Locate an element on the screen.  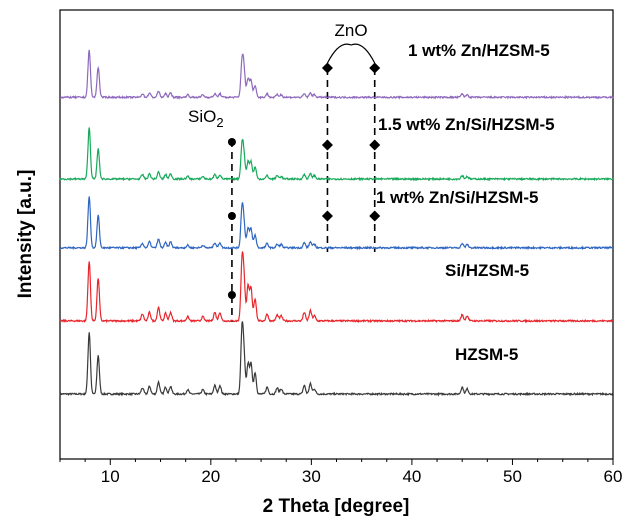
x-axis-title: 2 Theta [degree] is located at coordinates (336, 506).